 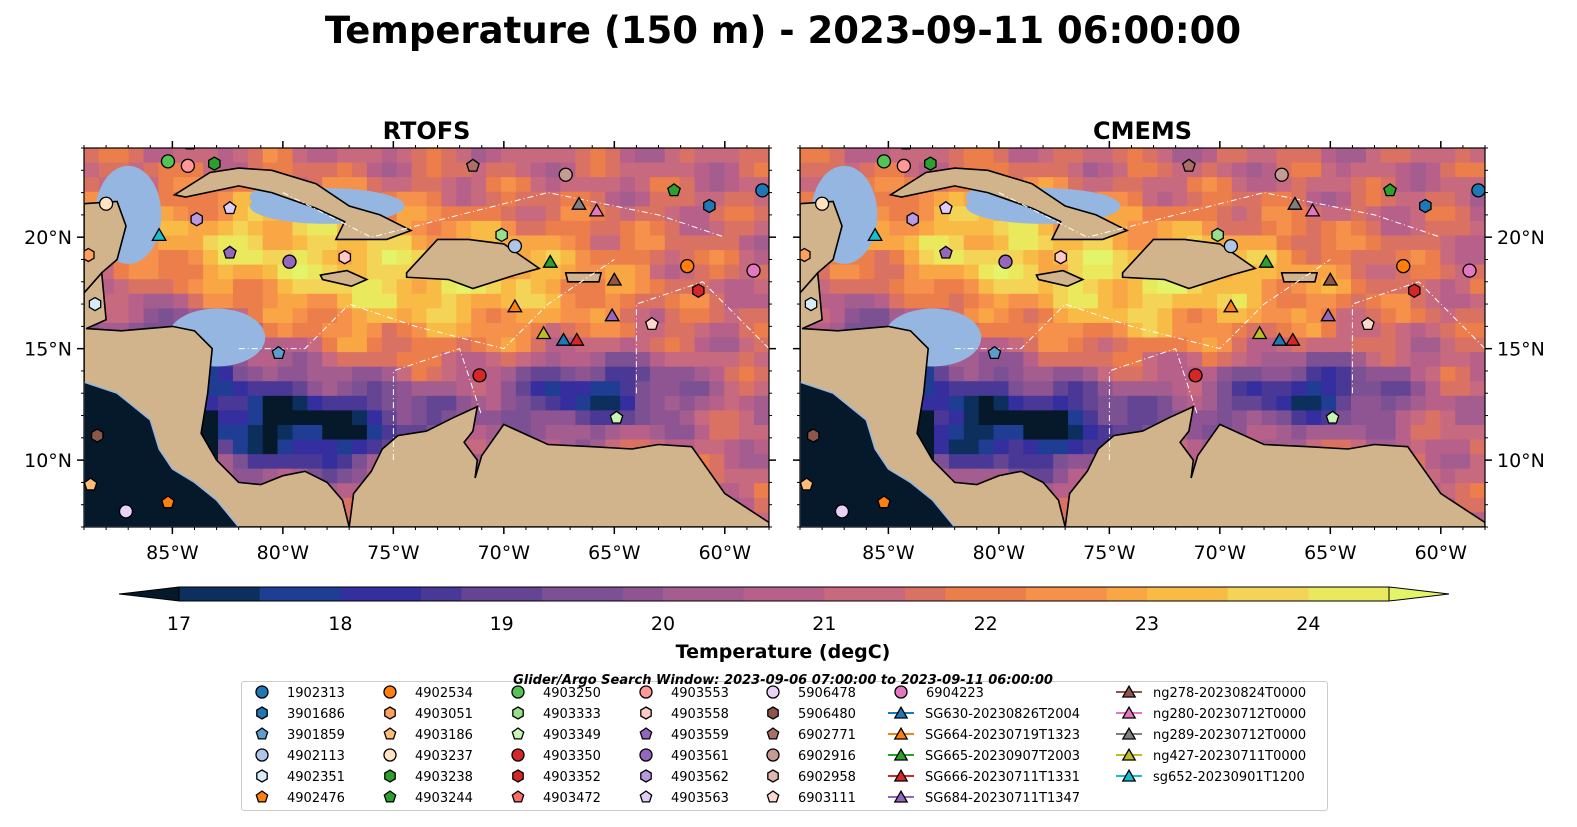 I want to click on colorbar: 17 18 19 20 21 22 23 24, so click(x=784, y=610).